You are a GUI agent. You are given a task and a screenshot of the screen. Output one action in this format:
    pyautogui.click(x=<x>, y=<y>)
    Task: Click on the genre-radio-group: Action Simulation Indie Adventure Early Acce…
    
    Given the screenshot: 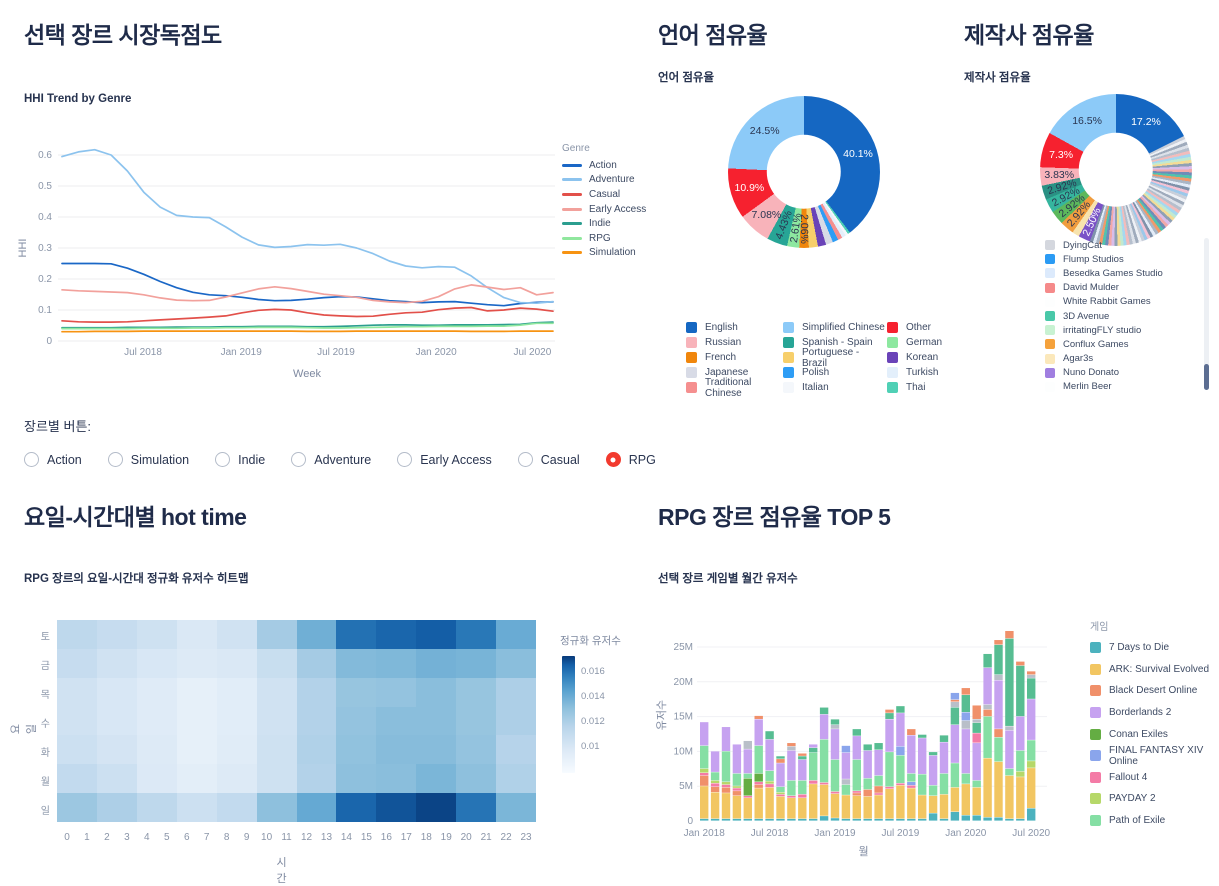 What is the action you would take?
    pyautogui.click(x=340, y=459)
    